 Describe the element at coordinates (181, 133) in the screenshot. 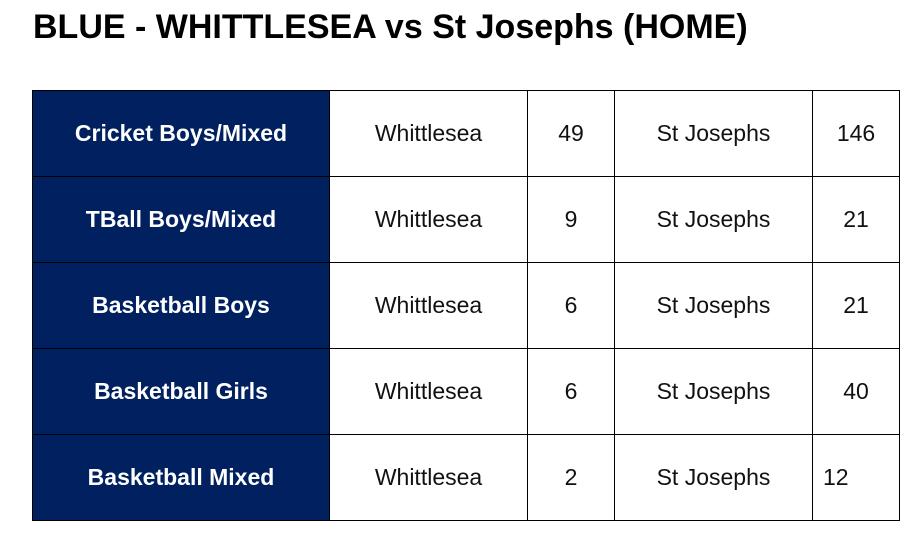

I see `sport-cell: Cricket Boys/Mixed` at that location.